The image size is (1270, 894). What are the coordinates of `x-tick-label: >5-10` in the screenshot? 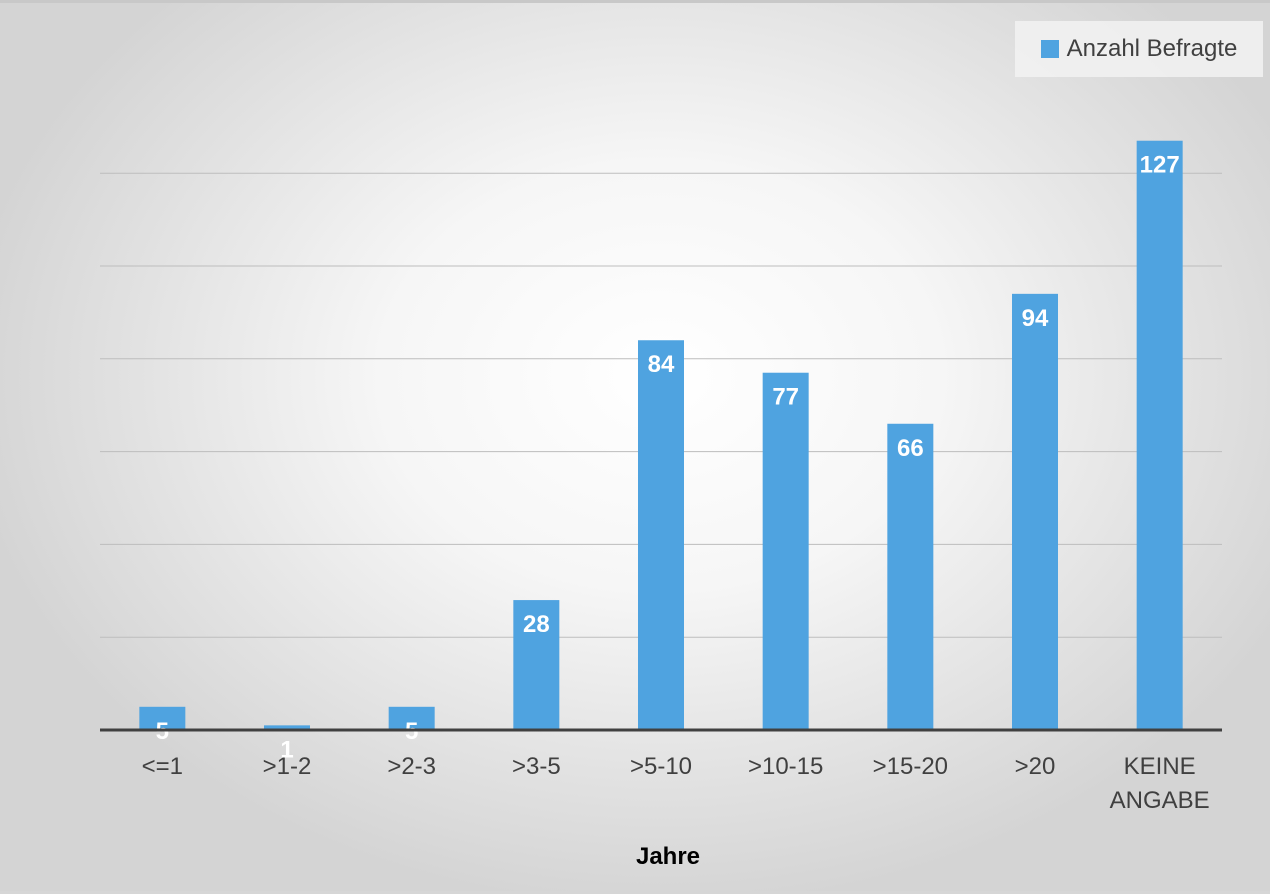 It's located at (661, 766).